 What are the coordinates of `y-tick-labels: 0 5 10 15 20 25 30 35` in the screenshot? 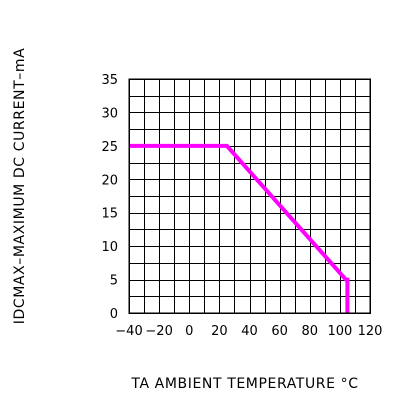 It's located at (109, 197).